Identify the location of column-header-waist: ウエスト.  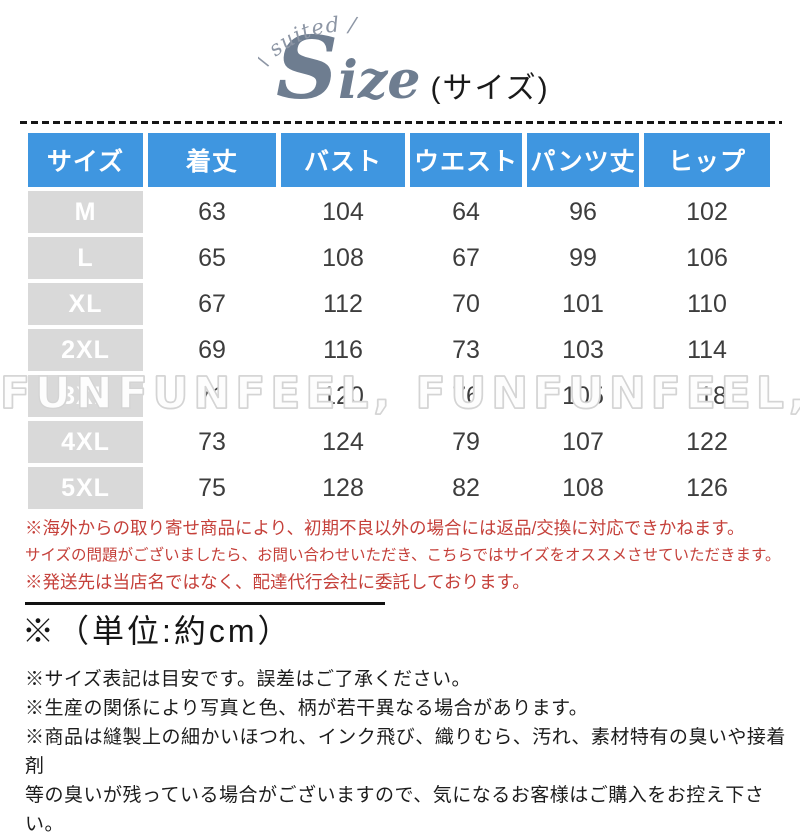
(466, 160).